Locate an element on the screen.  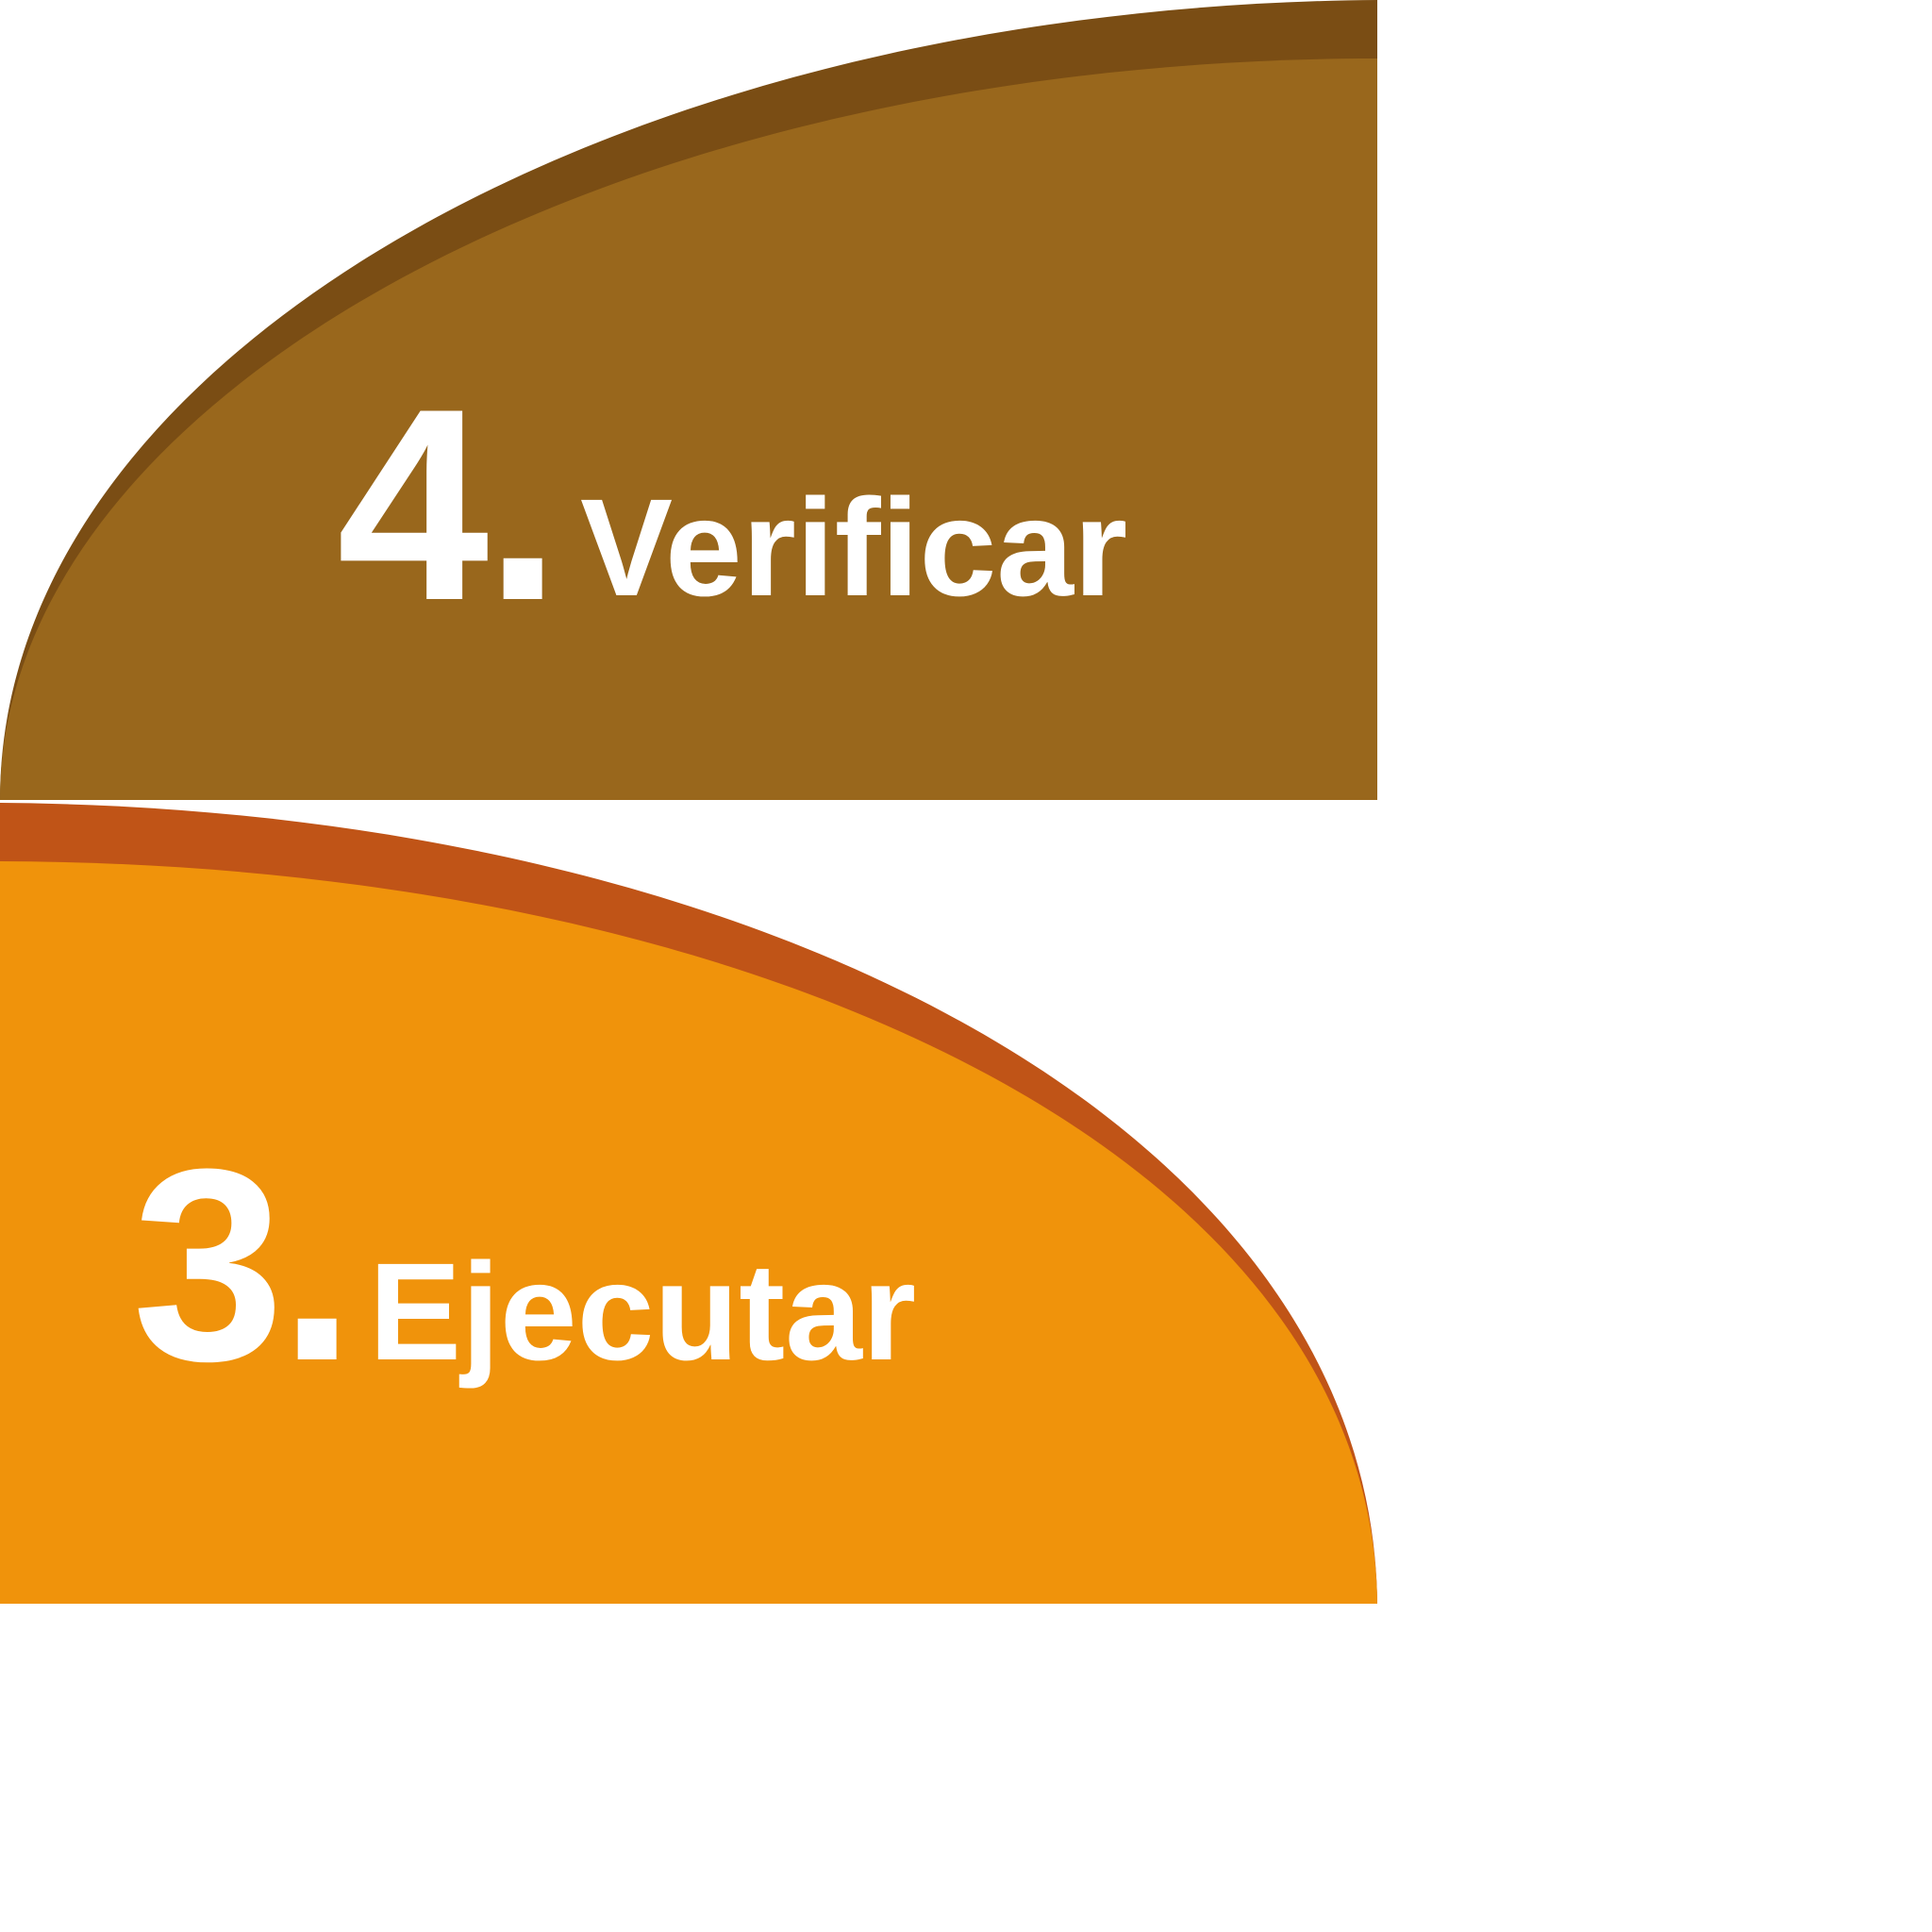
step-4-label: Verificar is located at coordinates (854, 548).